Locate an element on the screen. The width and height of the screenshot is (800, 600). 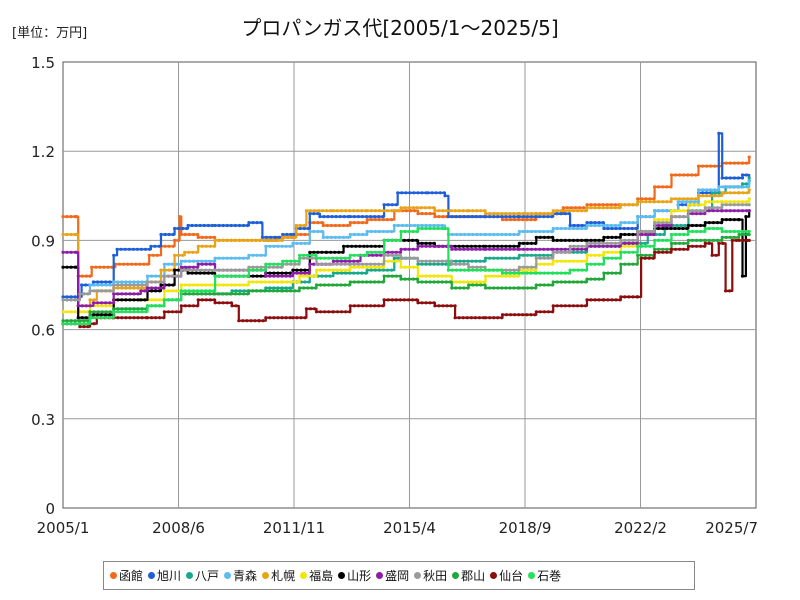
legend-item: 八戸 is located at coordinates (202, 575).